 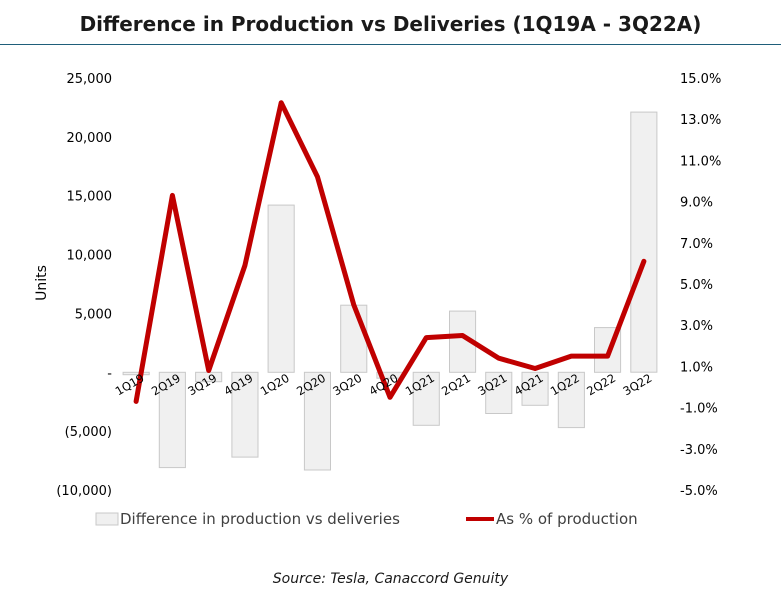 What do you see at coordinates (93, 314) in the screenshot?
I see `left-tick-label: 5,000` at bounding box center [93, 314].